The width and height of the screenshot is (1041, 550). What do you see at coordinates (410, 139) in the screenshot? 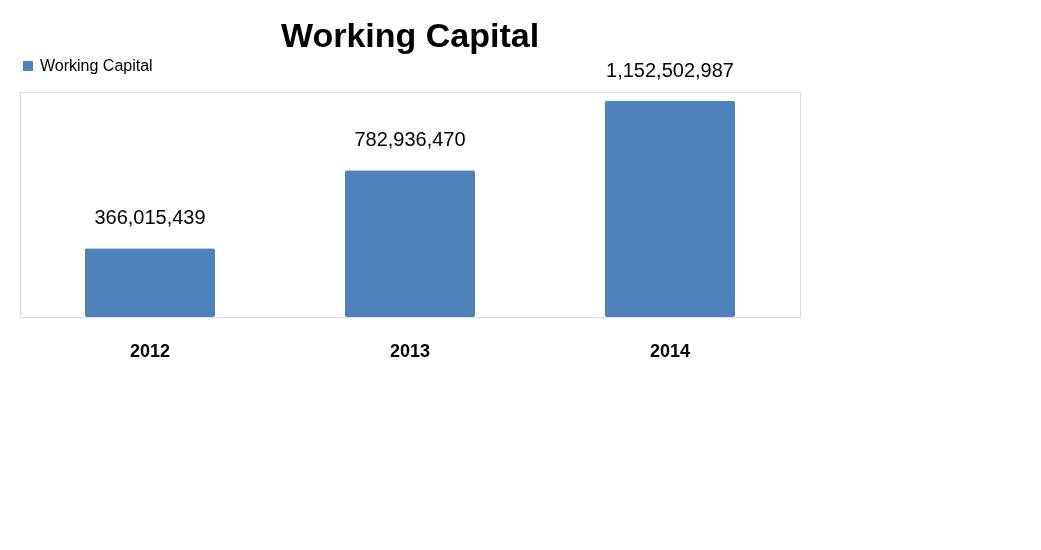
I see `data-label: 782,936,470` at bounding box center [410, 139].